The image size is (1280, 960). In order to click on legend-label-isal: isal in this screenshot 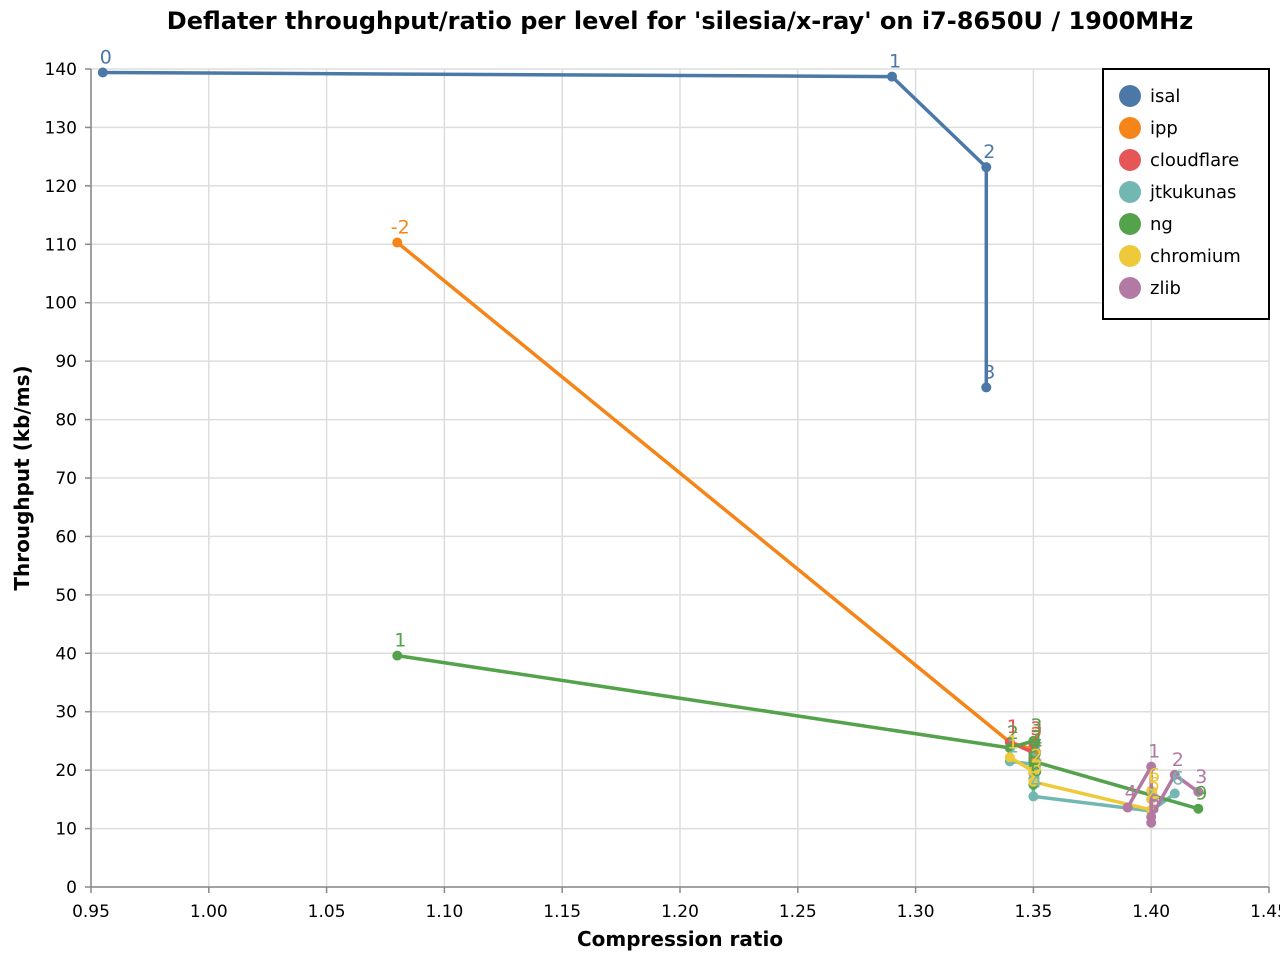, I will do `click(1165, 96)`.